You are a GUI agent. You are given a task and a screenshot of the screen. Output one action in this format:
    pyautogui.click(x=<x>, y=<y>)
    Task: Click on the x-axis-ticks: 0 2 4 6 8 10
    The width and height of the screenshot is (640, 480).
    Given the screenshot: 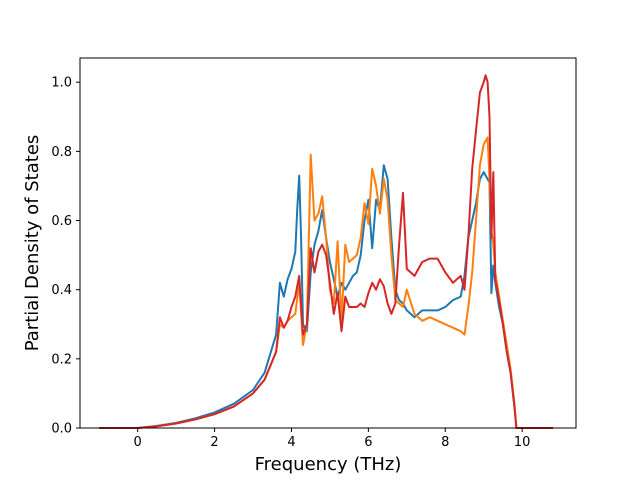 What is the action you would take?
    pyautogui.click(x=332, y=439)
    